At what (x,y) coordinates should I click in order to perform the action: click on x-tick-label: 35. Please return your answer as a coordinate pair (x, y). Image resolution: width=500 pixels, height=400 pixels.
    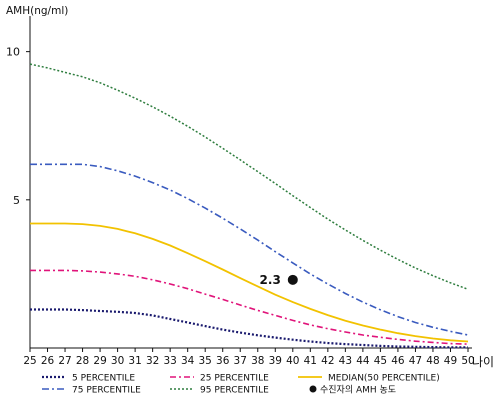
    Looking at the image, I should click on (205, 361).